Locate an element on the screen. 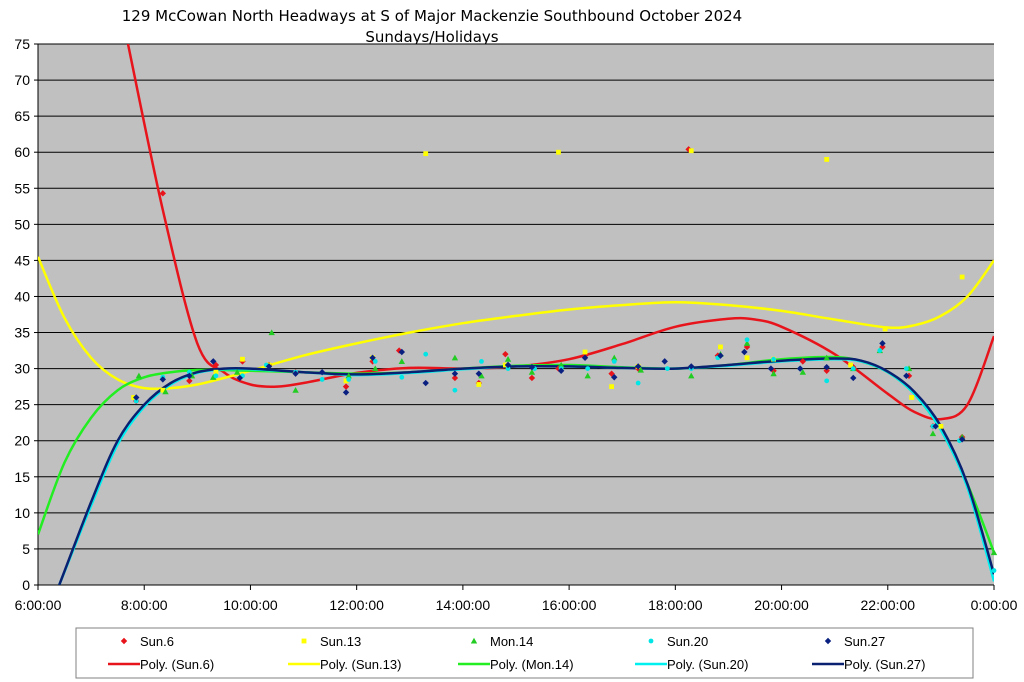 The height and width of the screenshot is (682, 1024). legend-label: Poly. (Mon.14) is located at coordinates (532, 664).